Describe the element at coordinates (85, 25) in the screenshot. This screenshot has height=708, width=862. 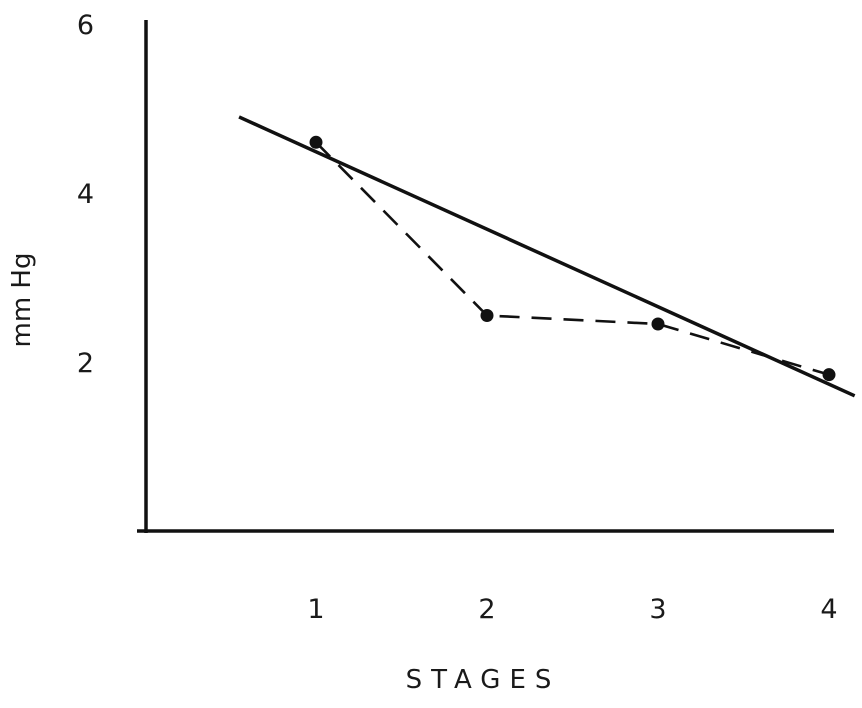
I see `y-tick-label: 6` at that location.